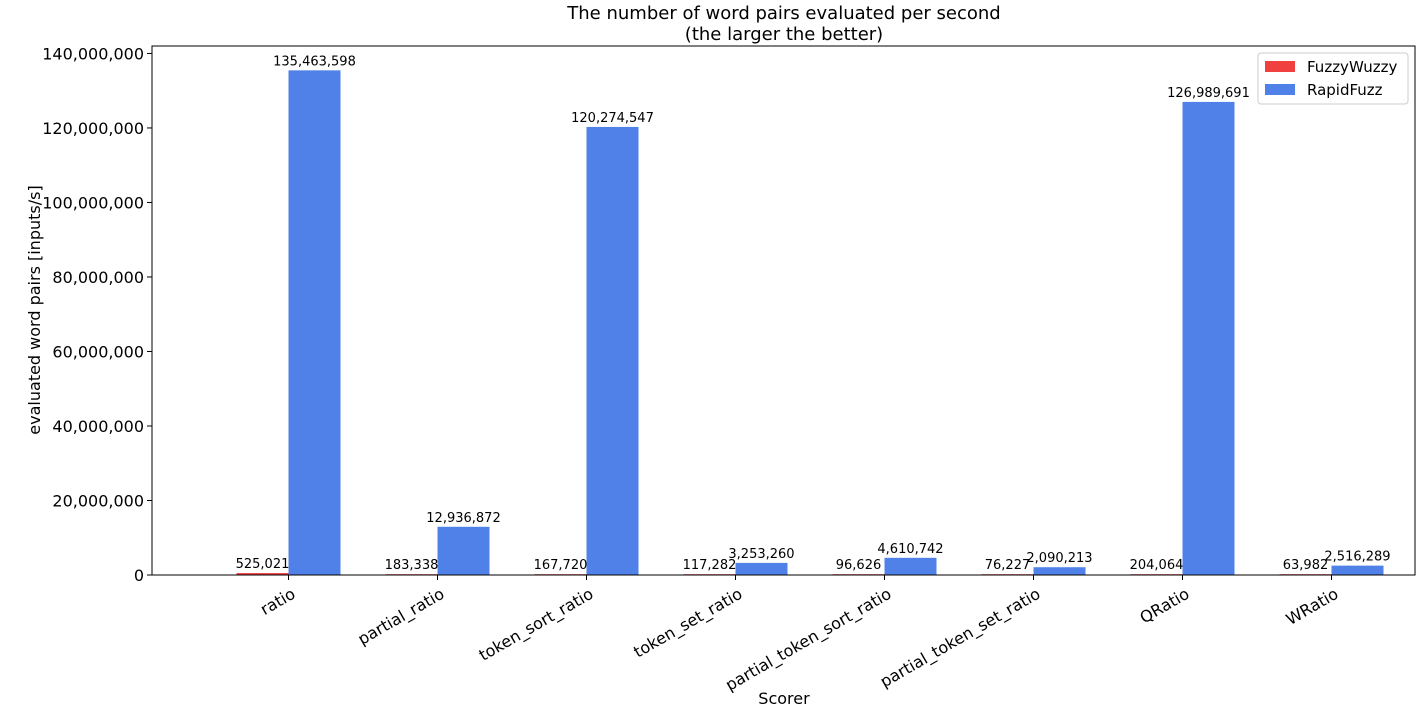 The width and height of the screenshot is (1426, 714). Describe the element at coordinates (859, 565) in the screenshot. I see `data-label-fuzzywuzzy: 96,626` at that location.